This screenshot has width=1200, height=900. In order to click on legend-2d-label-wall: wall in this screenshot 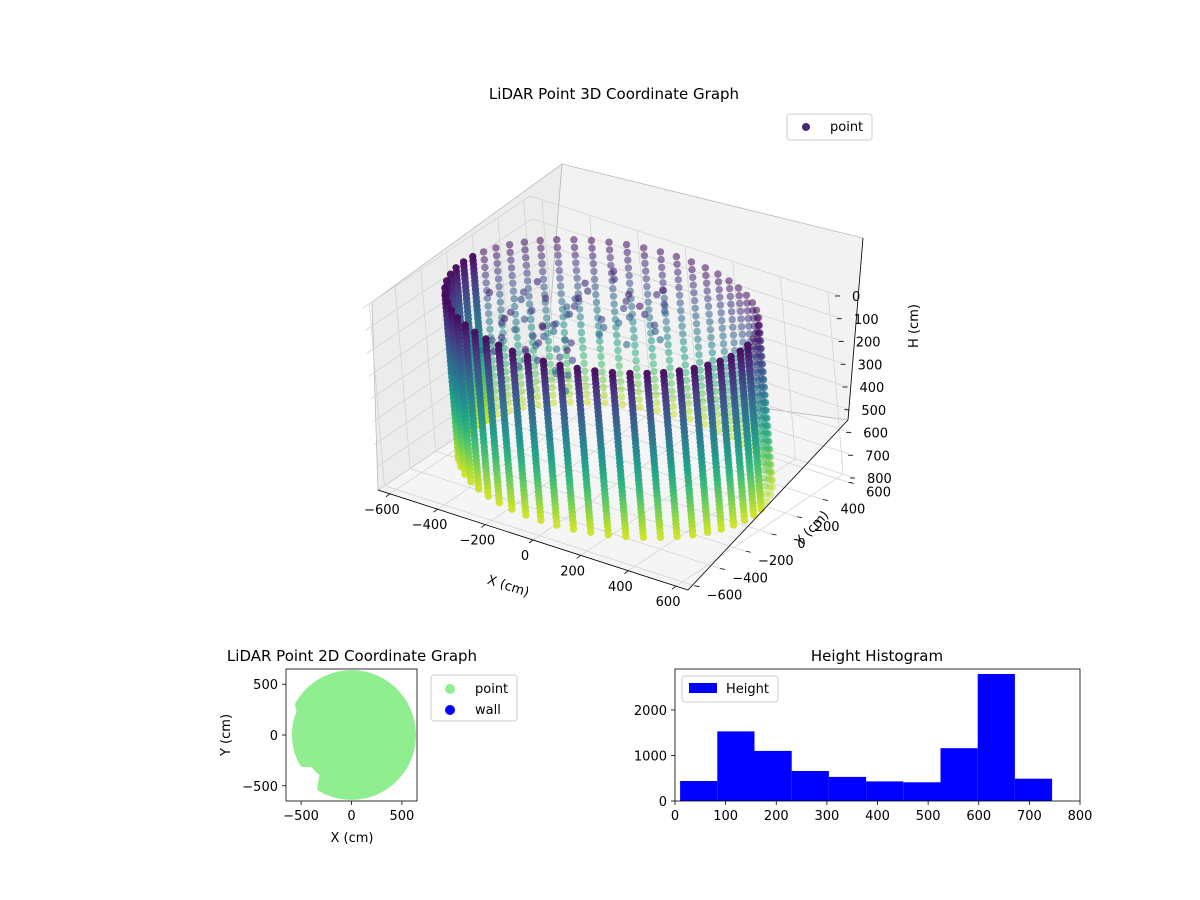, I will do `click(488, 710)`.